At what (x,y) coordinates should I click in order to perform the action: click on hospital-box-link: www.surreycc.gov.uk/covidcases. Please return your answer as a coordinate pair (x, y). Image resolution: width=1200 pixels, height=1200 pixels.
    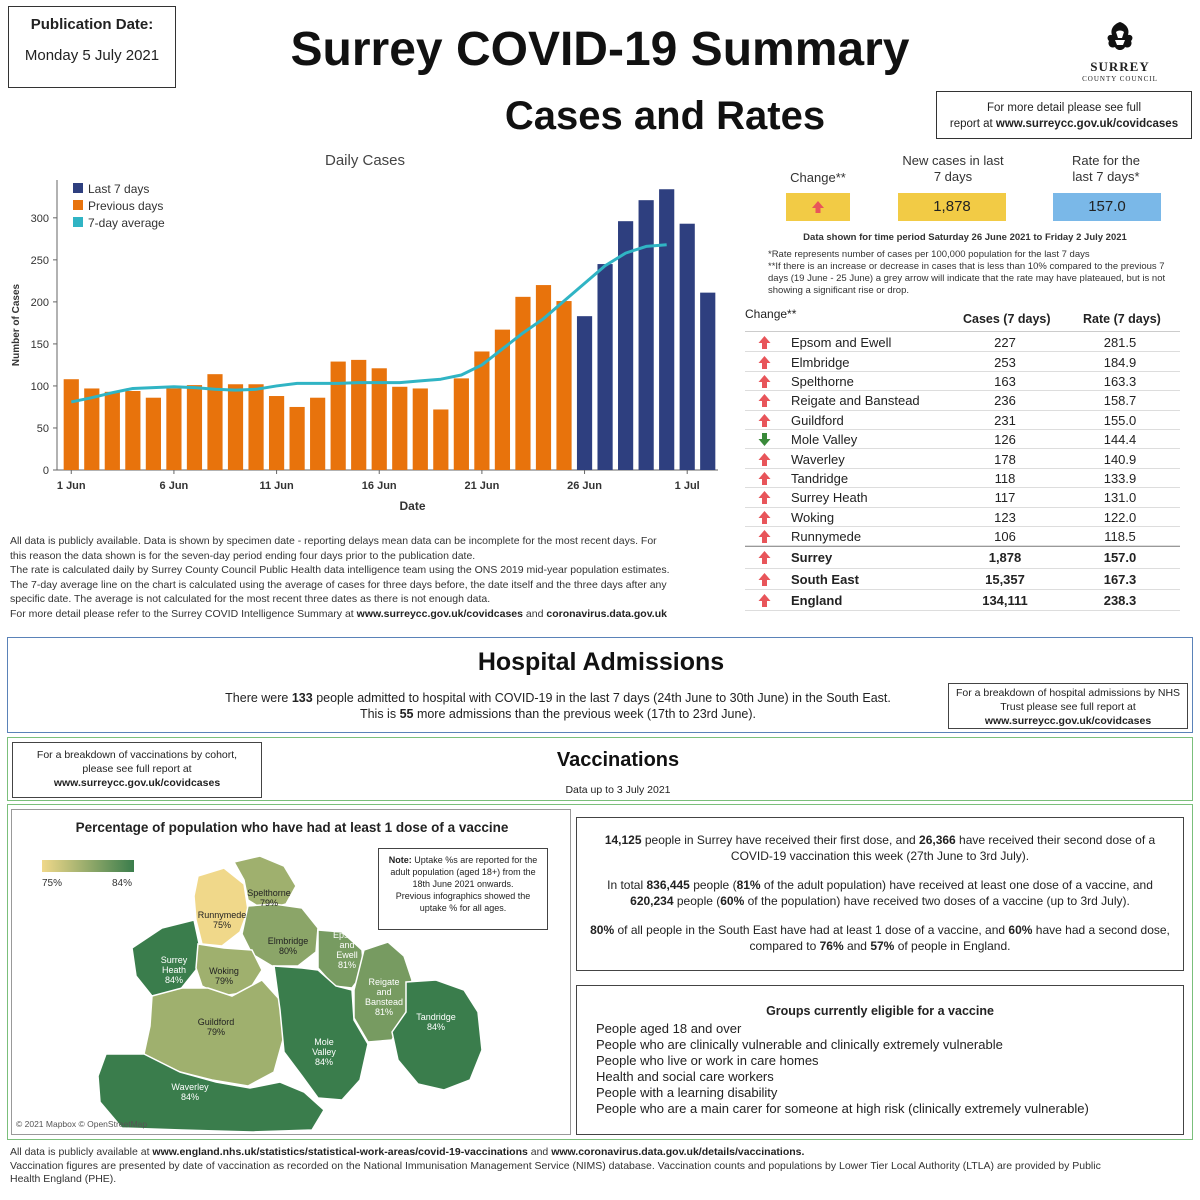
    Looking at the image, I should click on (1068, 721).